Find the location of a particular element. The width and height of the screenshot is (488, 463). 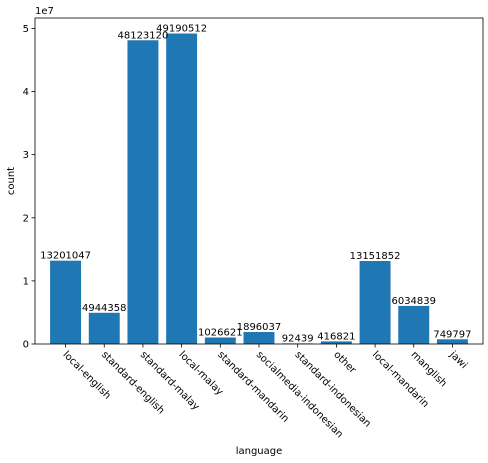

bar-manglish is located at coordinates (414, 324).